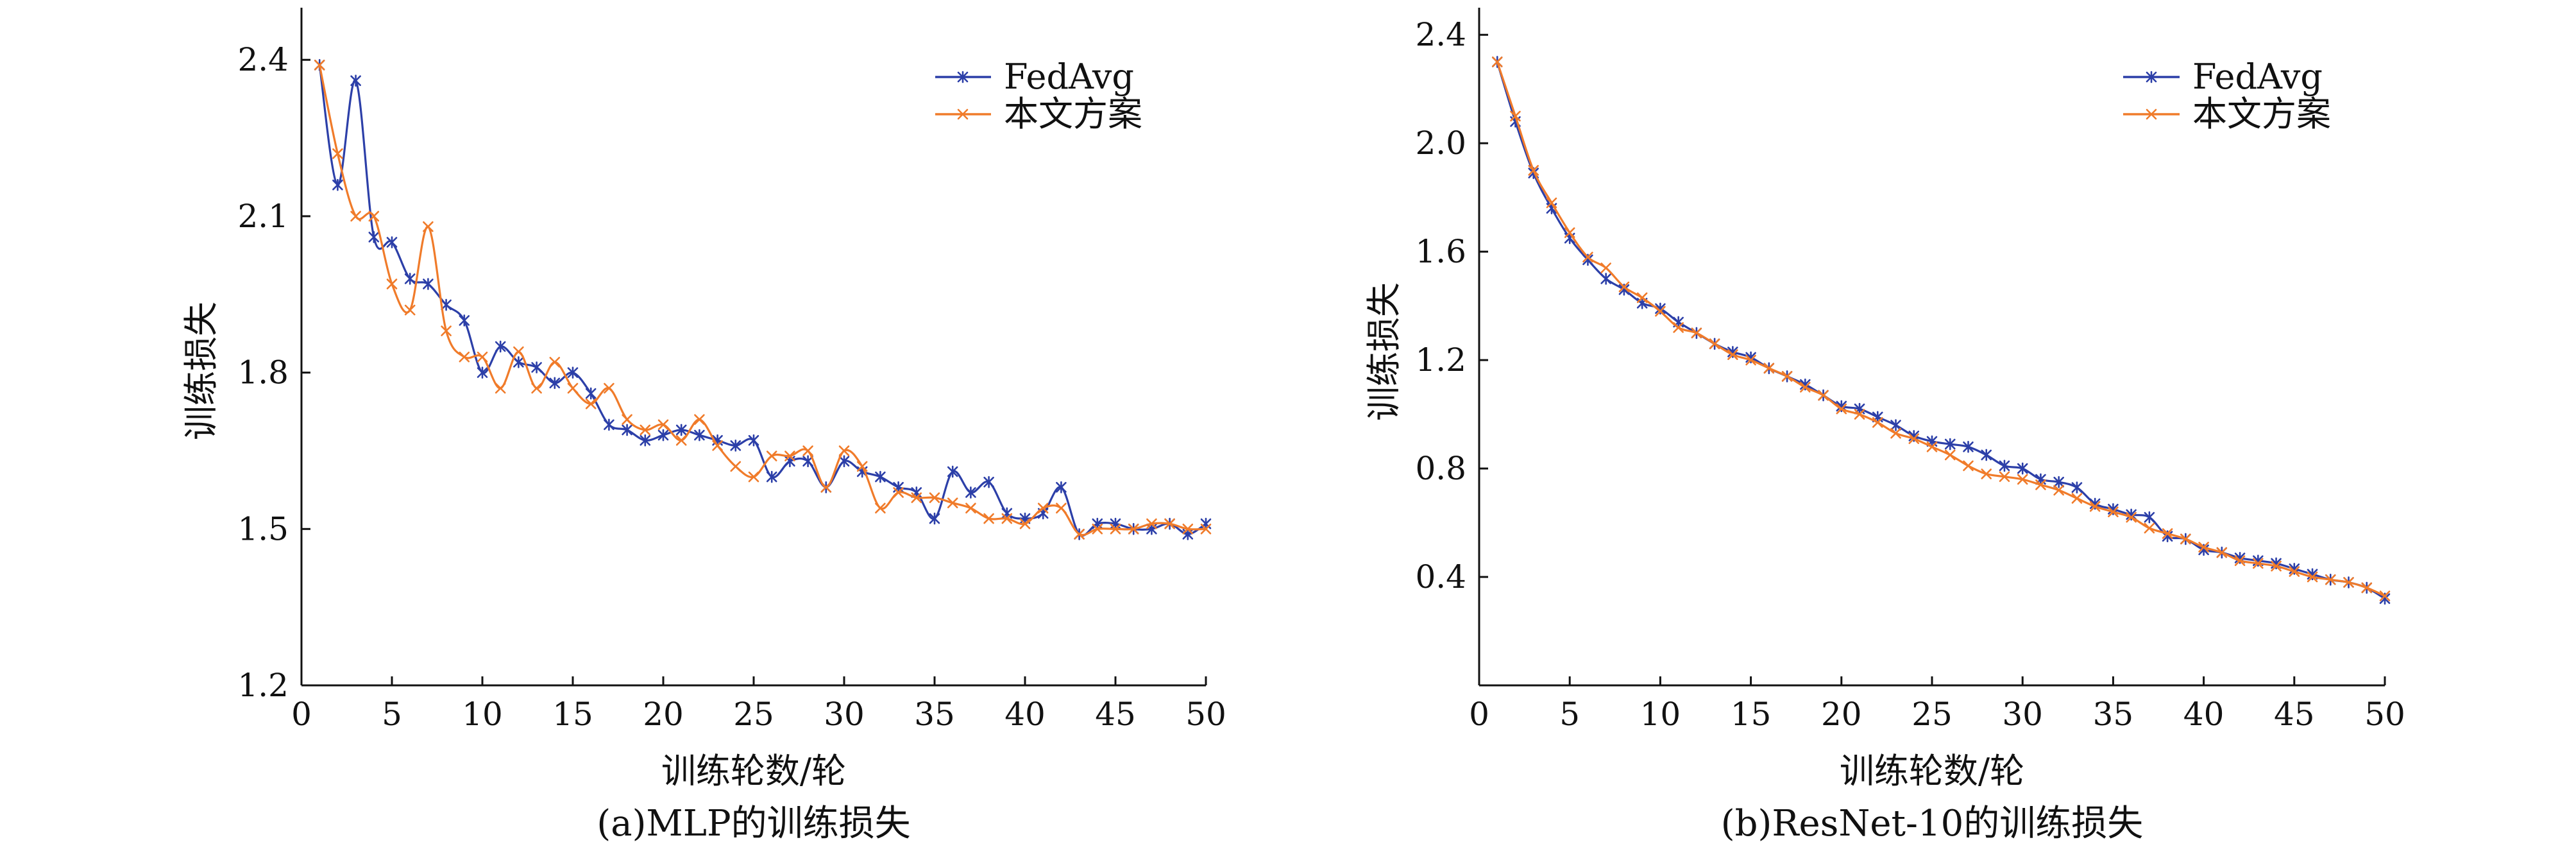  I want to click on x-tick-label-mlp: 5, so click(392, 714).